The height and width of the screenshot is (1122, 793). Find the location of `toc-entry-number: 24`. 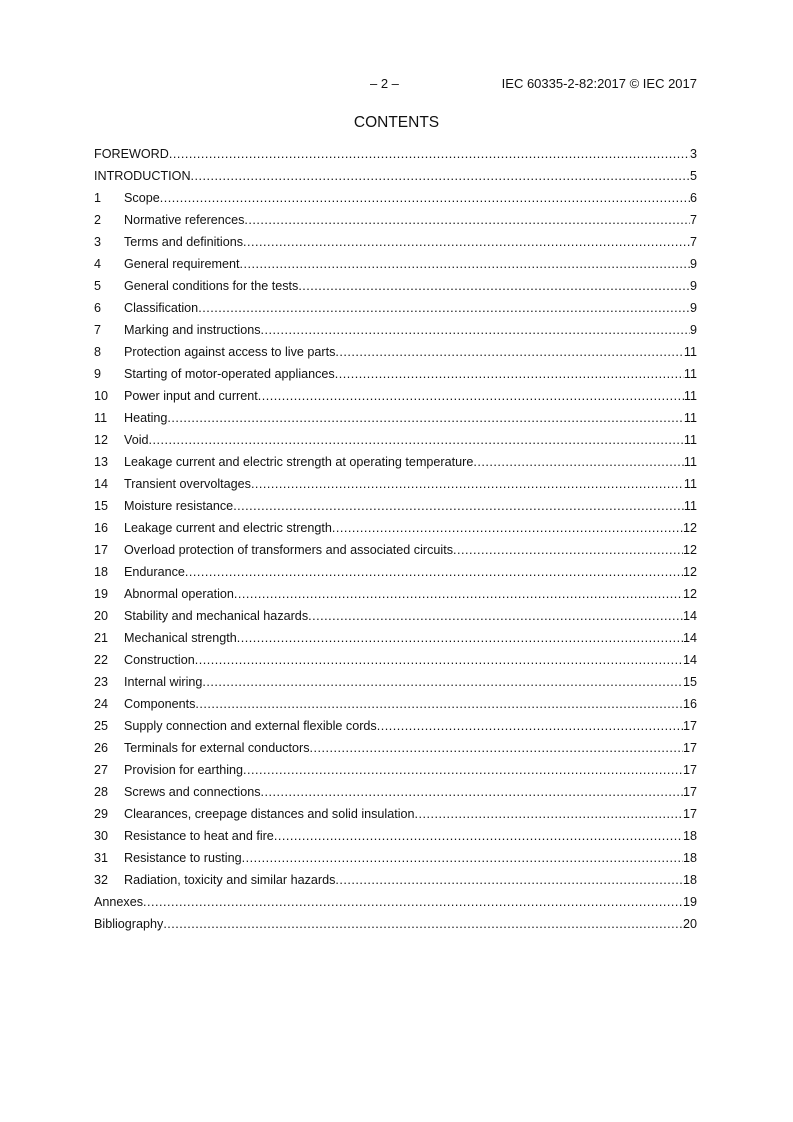

toc-entry-number: 24 is located at coordinates (101, 704).